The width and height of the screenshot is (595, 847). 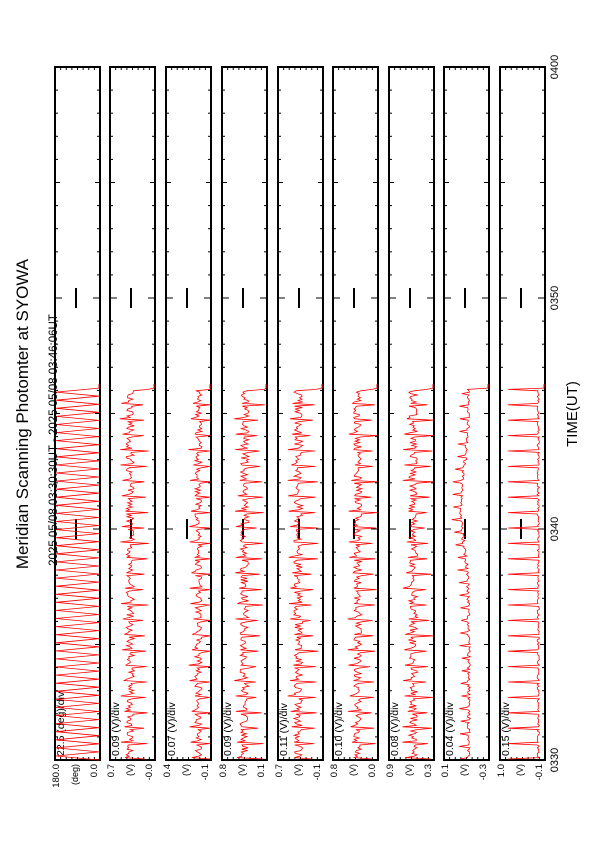 What do you see at coordinates (555, 413) in the screenshot?
I see `time-axis-group: 0330 0340 0350 0400` at bounding box center [555, 413].